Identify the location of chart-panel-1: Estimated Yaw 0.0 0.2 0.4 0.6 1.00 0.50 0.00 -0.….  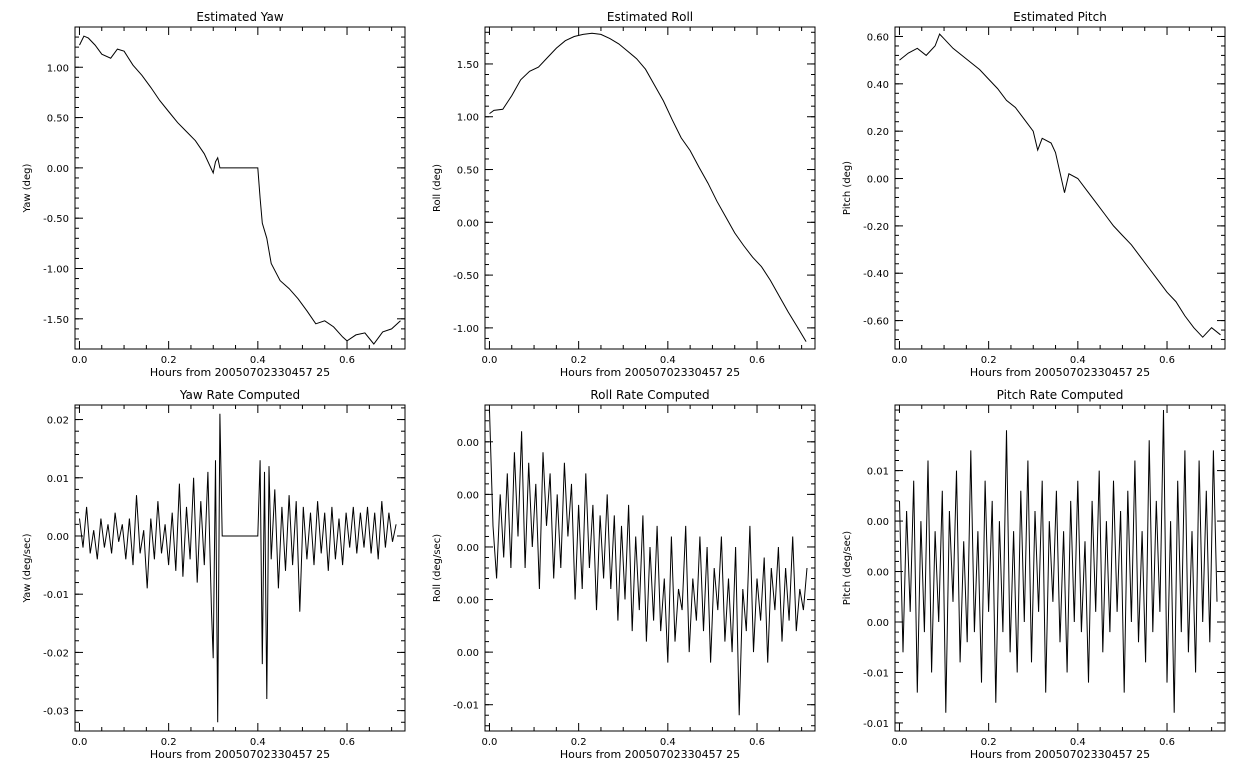
(214, 194).